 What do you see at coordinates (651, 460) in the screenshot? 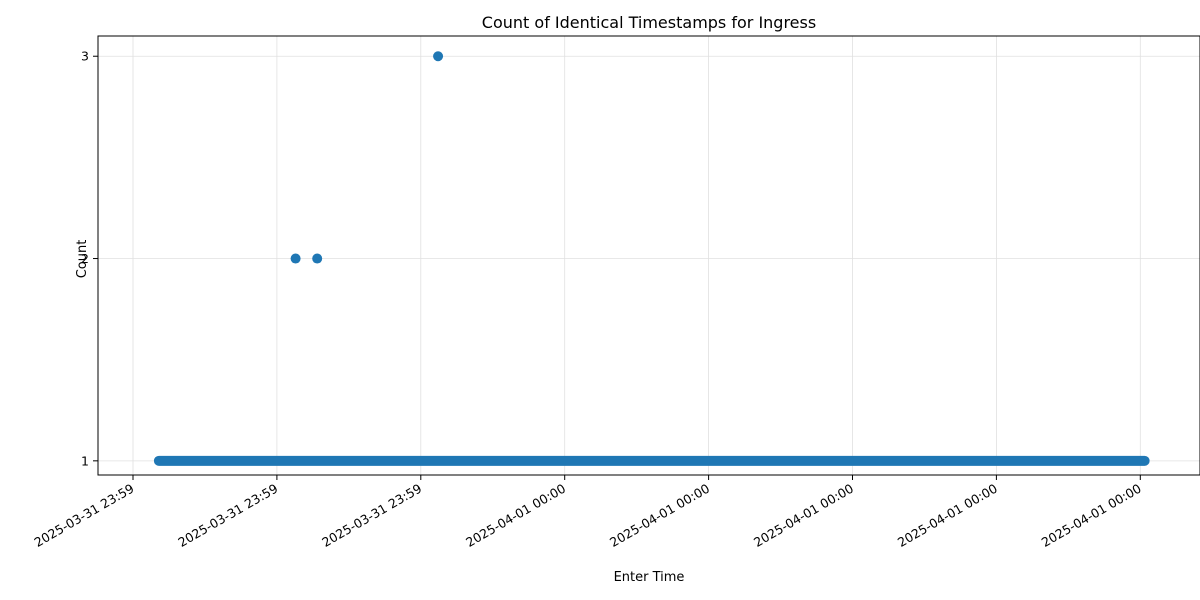
I see `data-point-band` at bounding box center [651, 460].